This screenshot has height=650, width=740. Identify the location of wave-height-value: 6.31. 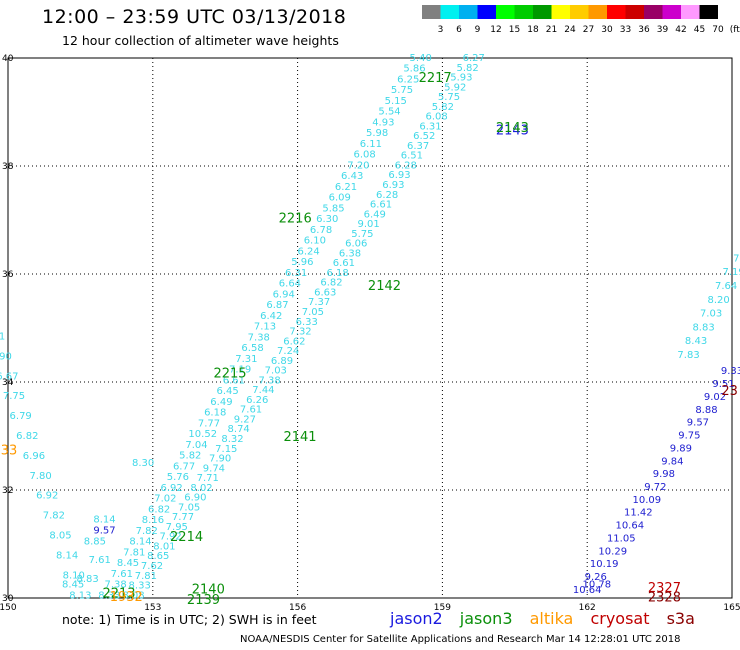
(296, 273).